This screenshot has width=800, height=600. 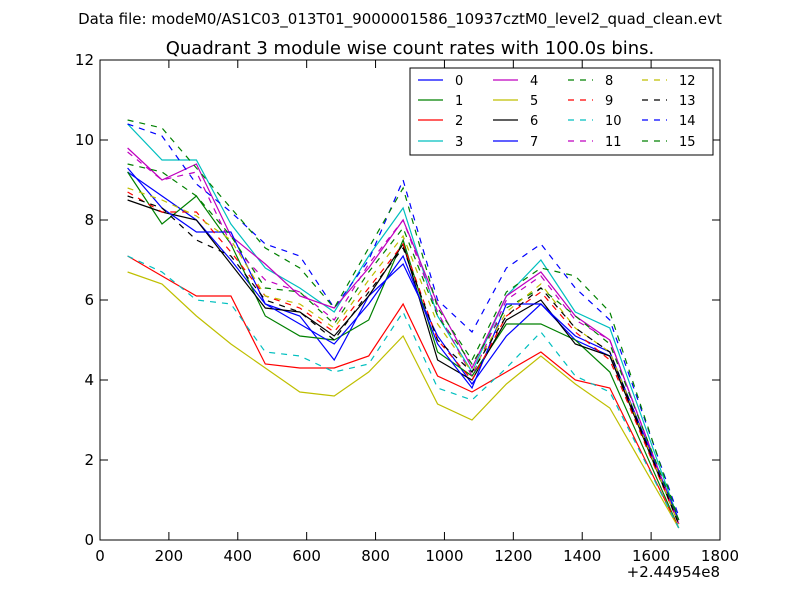 What do you see at coordinates (459, 121) in the screenshot?
I see `legend-label-2: 2` at bounding box center [459, 121].